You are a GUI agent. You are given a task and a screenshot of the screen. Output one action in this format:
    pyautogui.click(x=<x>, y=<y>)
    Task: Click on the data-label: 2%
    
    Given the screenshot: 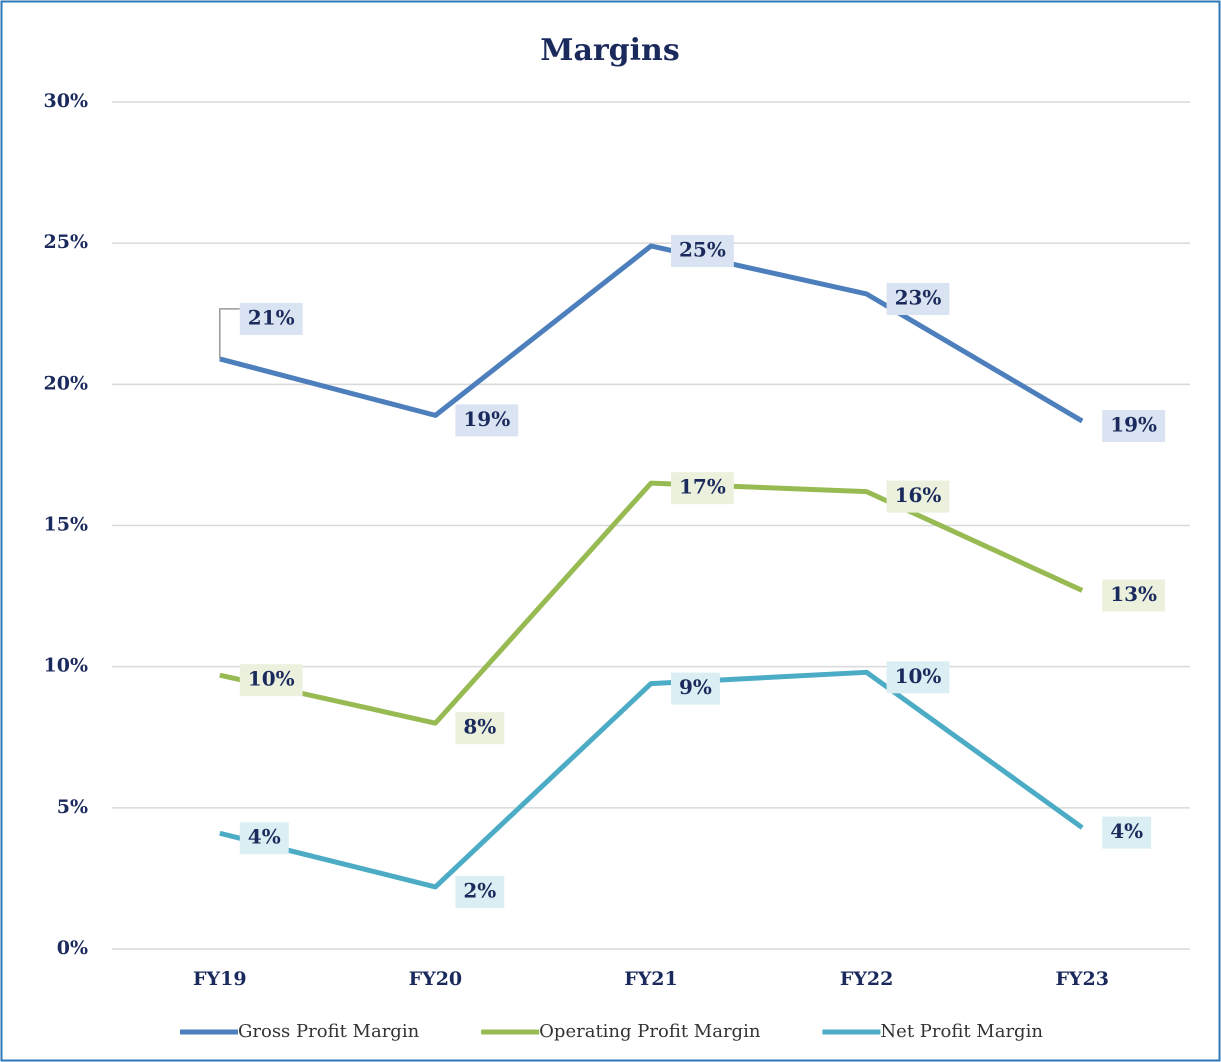 What is the action you would take?
    pyautogui.click(x=479, y=890)
    